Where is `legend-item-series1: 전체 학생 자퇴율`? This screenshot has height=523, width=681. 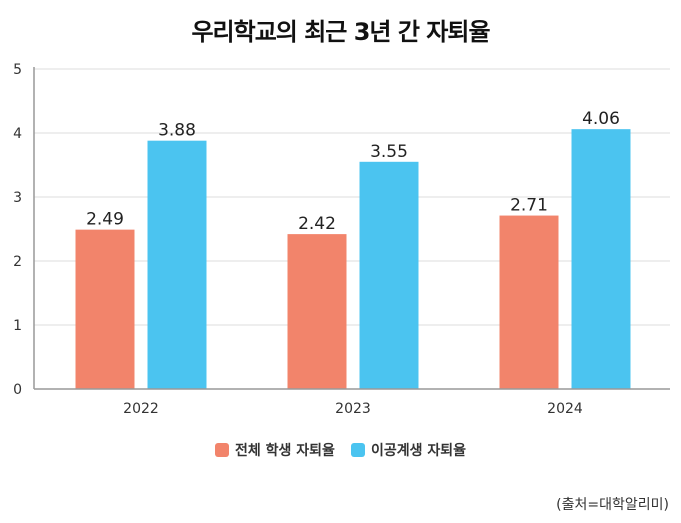 legend-item-series1: 전체 학생 자퇴율 is located at coordinates (275, 450).